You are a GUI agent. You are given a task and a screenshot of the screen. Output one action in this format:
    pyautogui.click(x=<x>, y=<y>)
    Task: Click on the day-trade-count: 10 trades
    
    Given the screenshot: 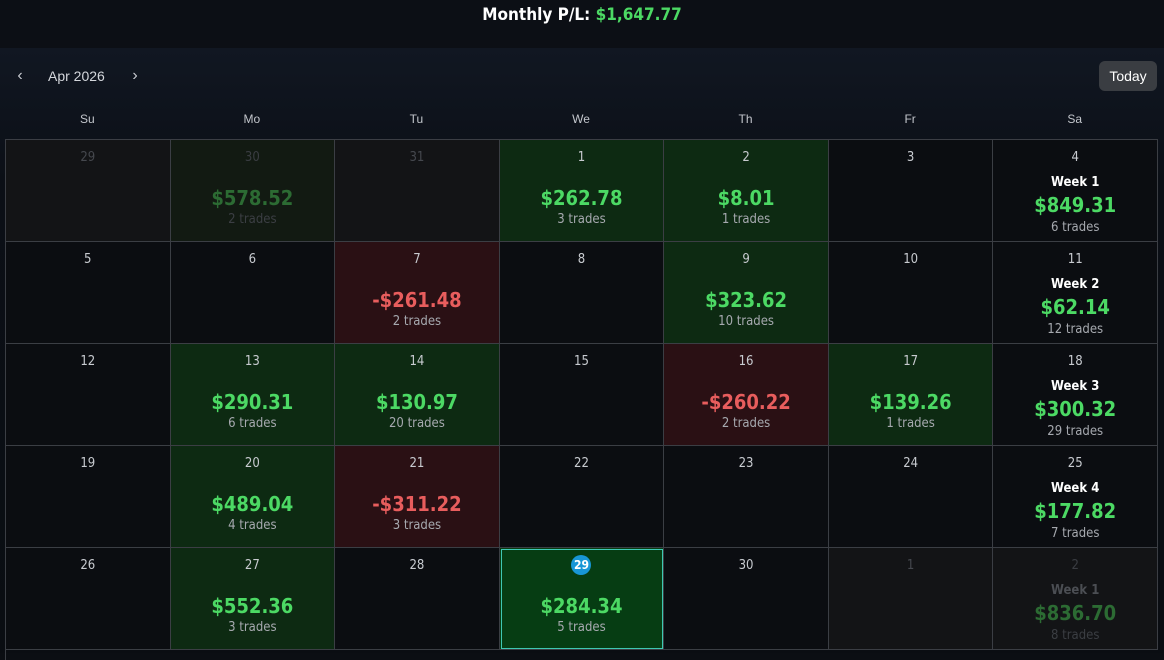 What is the action you would take?
    pyautogui.click(x=746, y=321)
    